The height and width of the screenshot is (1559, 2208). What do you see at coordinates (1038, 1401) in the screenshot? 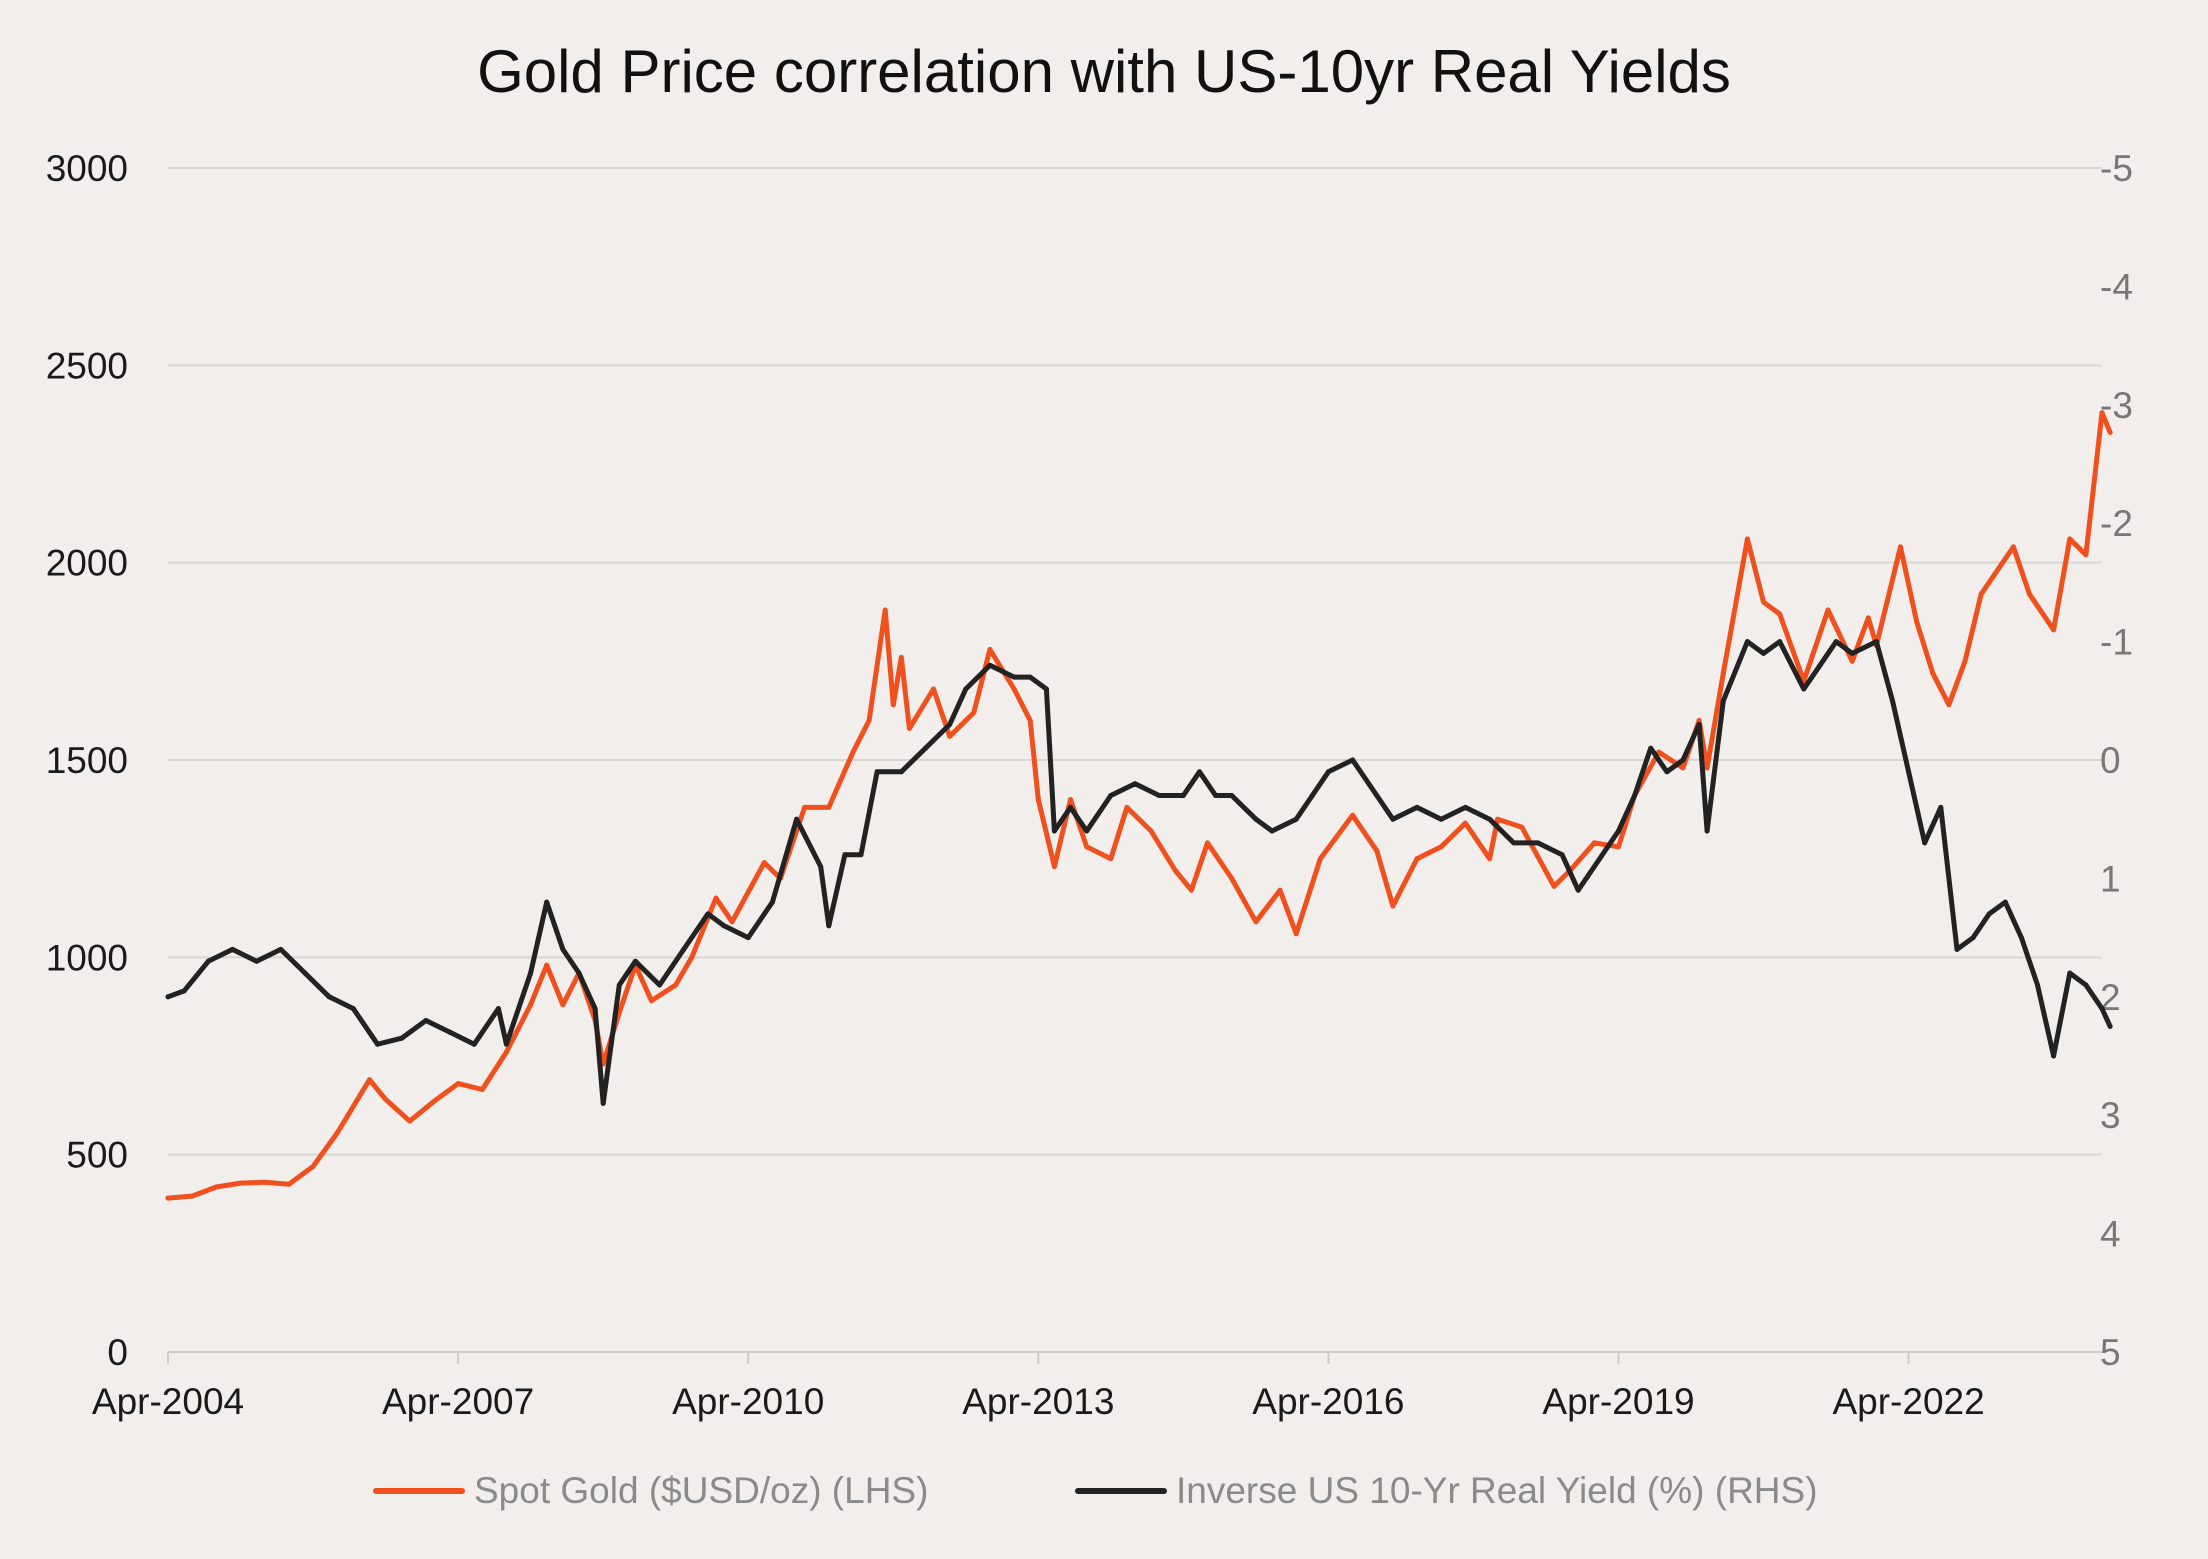
I see `x-tick-label: Apr-2013` at bounding box center [1038, 1401].